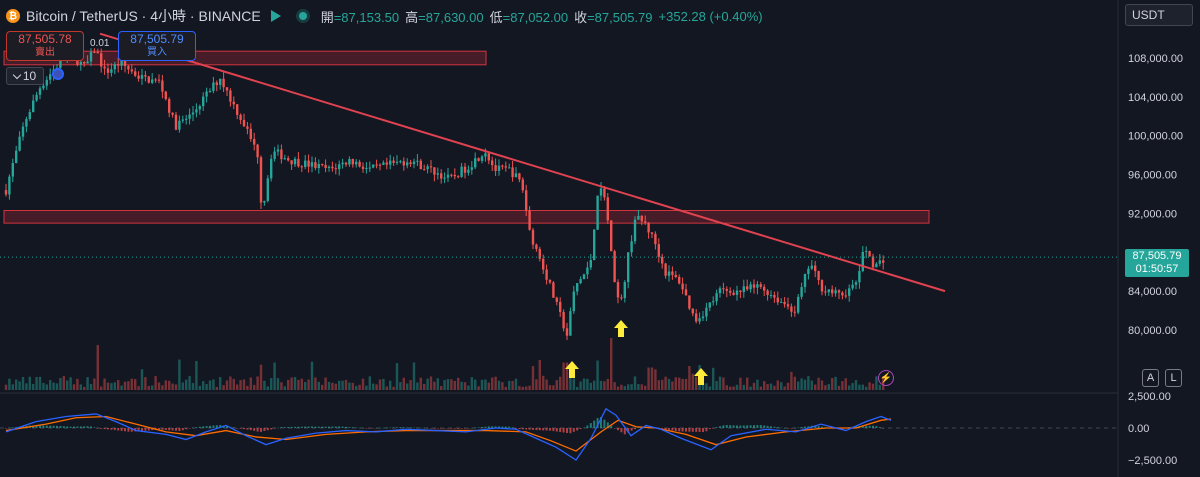 This screenshot has height=477, width=1200. What do you see at coordinates (886, 378) in the screenshot?
I see `lightning-icon: ⚡` at bounding box center [886, 378].